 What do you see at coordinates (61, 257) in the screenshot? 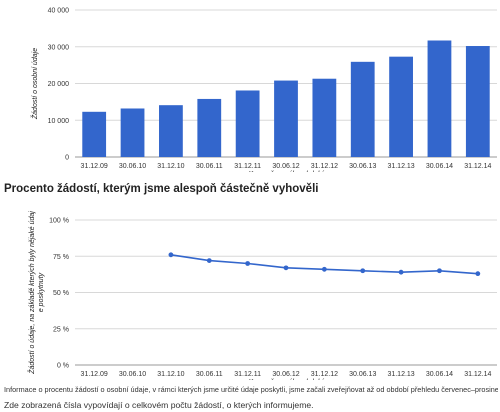
I see `y-tick-label: 75 %` at bounding box center [61, 257].